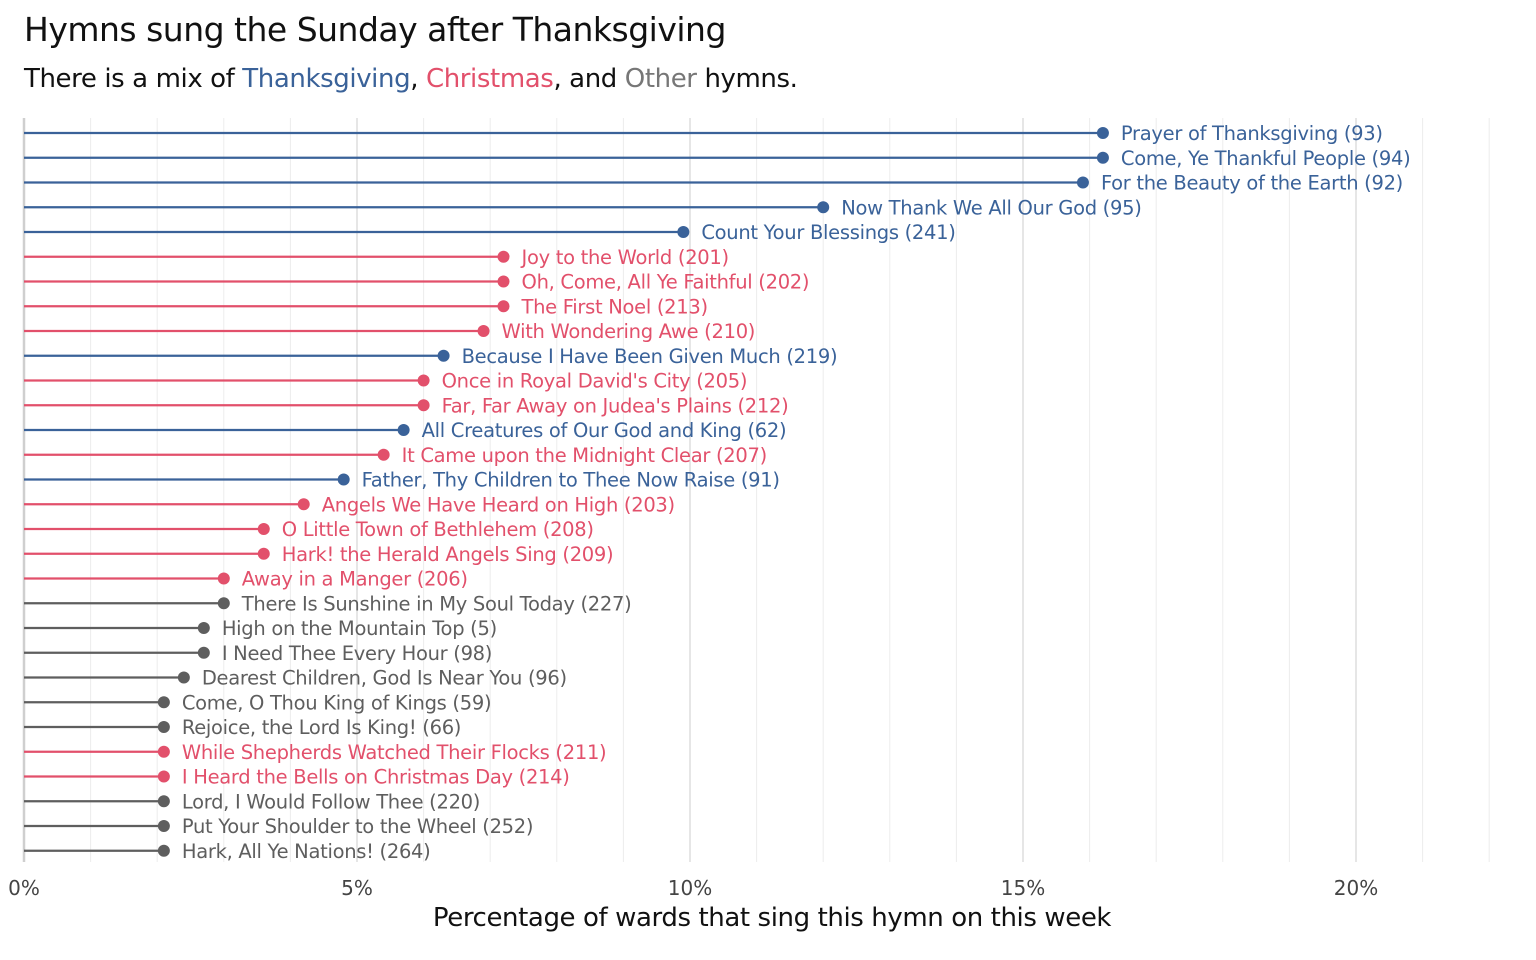  Describe the element at coordinates (279, 826) in the screenshot. I see `lollipop: Put Your Shoulder to the Wheel (252)` at that location.